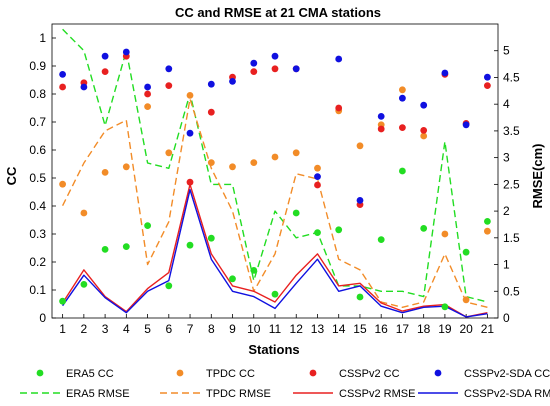 This screenshot has height=406, width=550. Describe the element at coordinates (42, 318) in the screenshot. I see `y-left-tick-label: 0` at that location.